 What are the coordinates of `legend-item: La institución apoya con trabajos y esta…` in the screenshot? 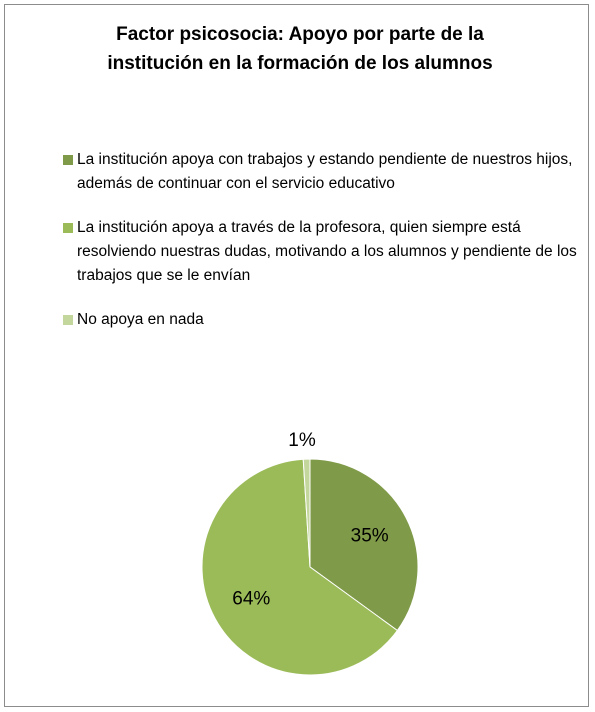 It's located at (323, 172).